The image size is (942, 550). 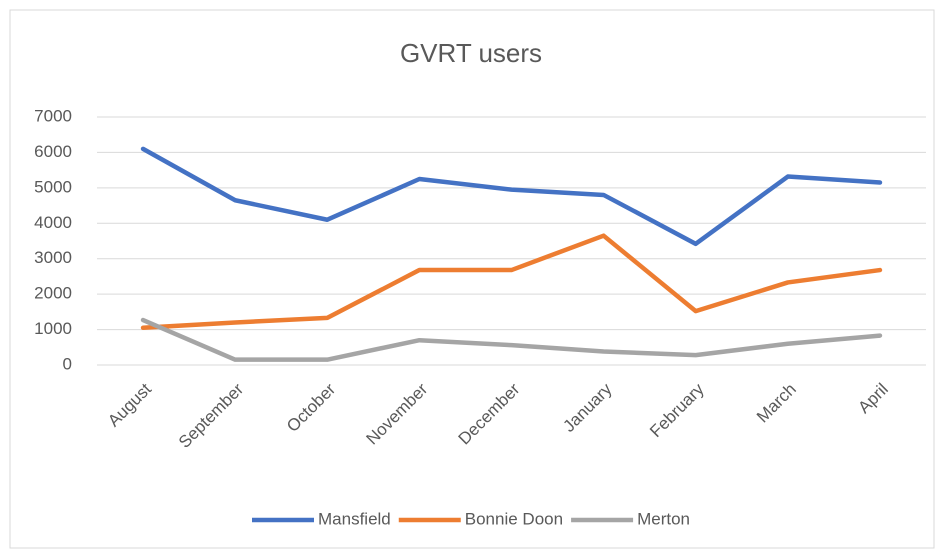 I want to click on legend-label: Merton, so click(x=663, y=518).